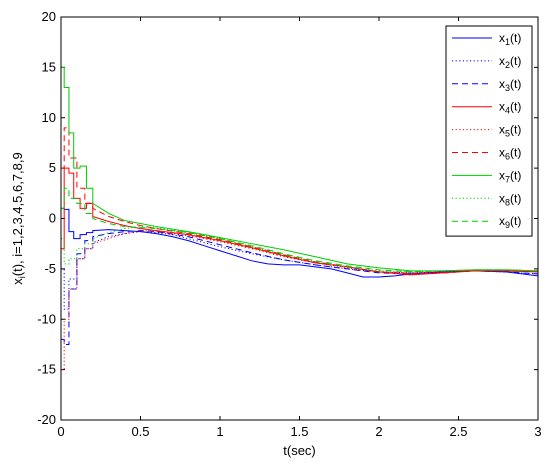  Describe the element at coordinates (52, 218) in the screenshot. I see `y-tick-label: 0` at that location.